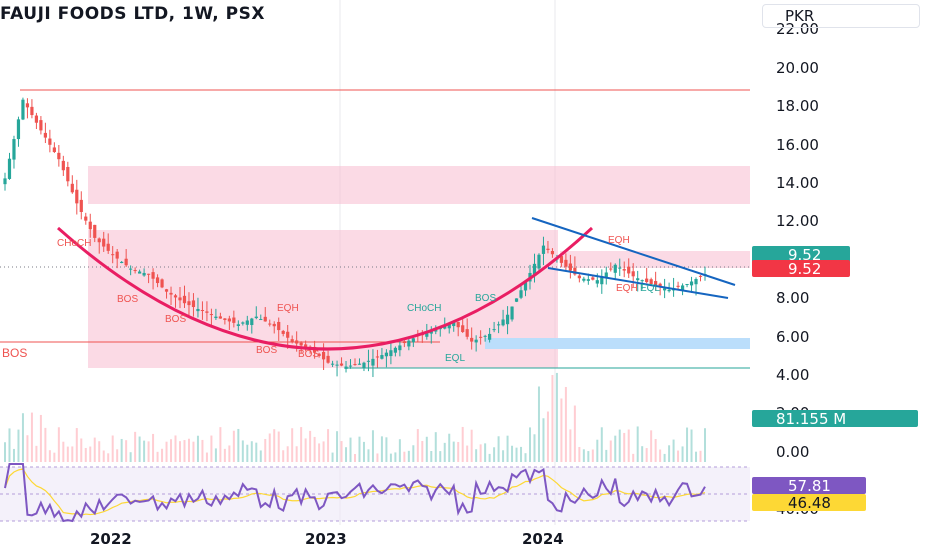 This screenshot has height=550, width=932. Describe the element at coordinates (111, 539) in the screenshot. I see `time-label-2022: 2022` at that location.